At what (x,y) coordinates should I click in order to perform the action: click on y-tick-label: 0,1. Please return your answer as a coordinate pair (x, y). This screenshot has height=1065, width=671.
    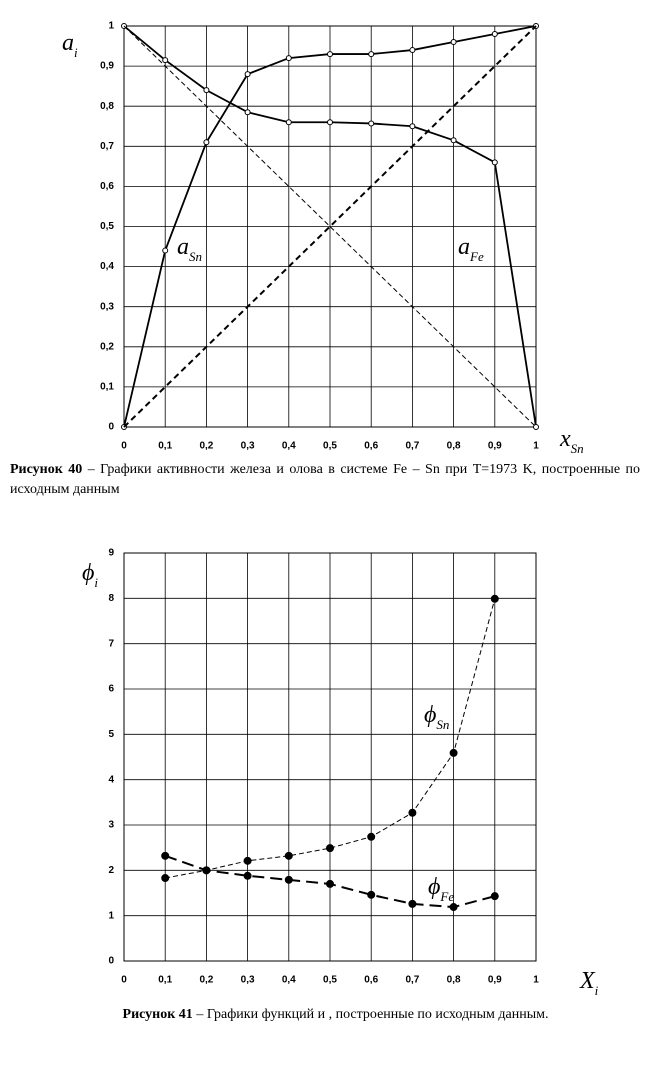
    Looking at the image, I should click on (107, 387).